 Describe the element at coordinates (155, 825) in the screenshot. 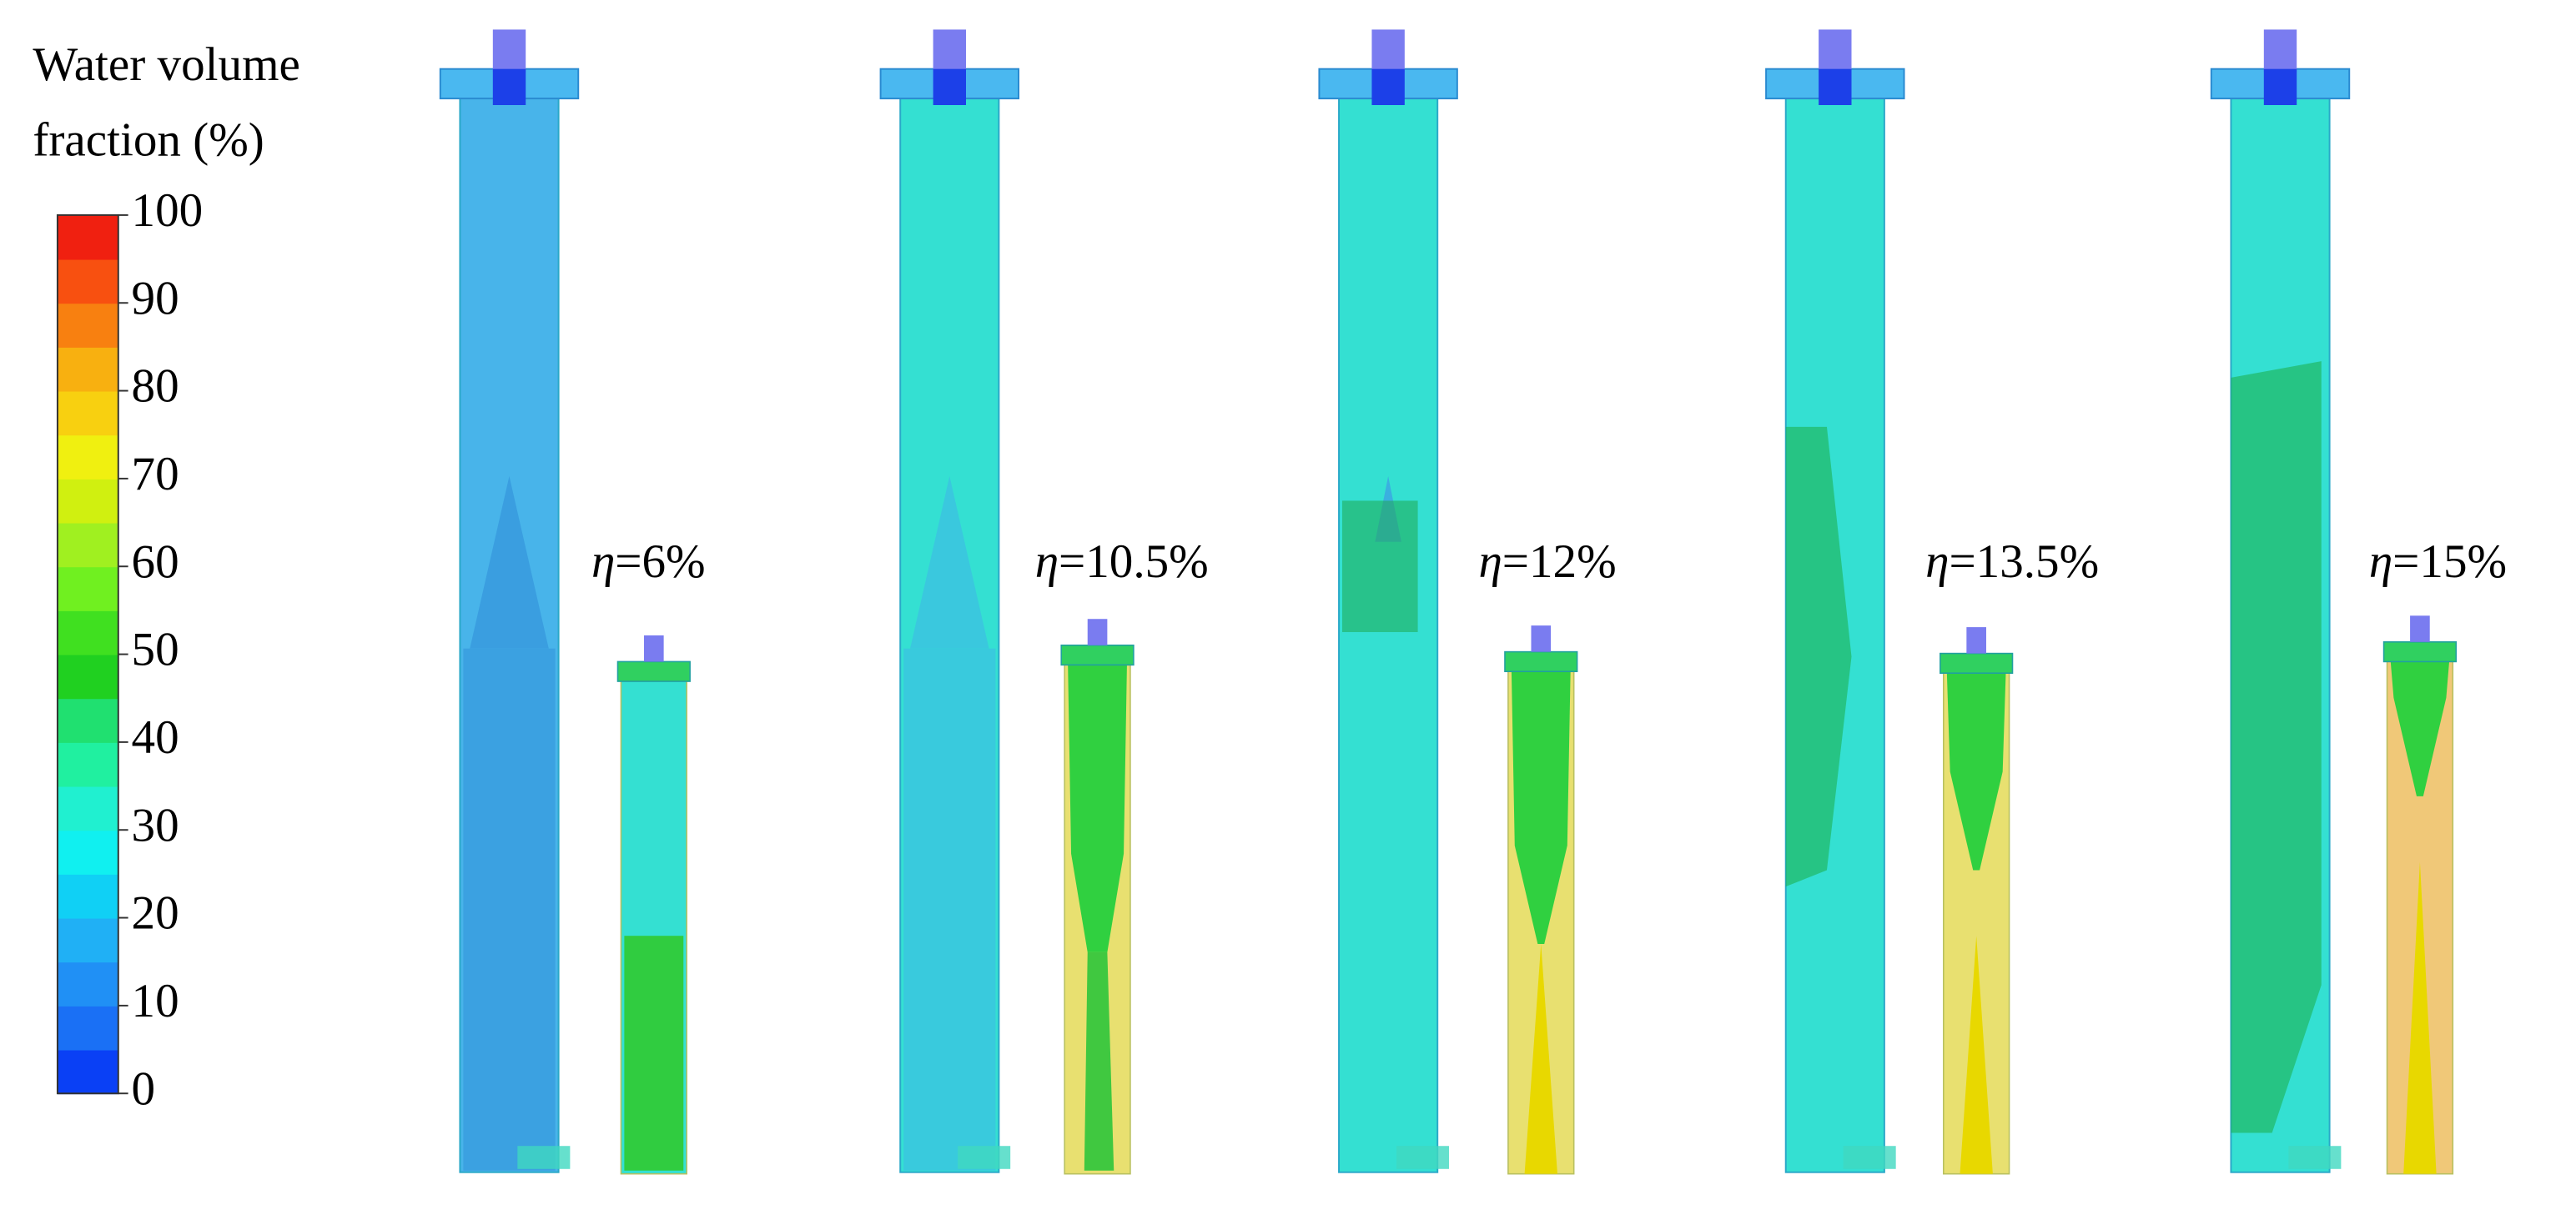

I see `colorbar-tick-label: 30` at that location.